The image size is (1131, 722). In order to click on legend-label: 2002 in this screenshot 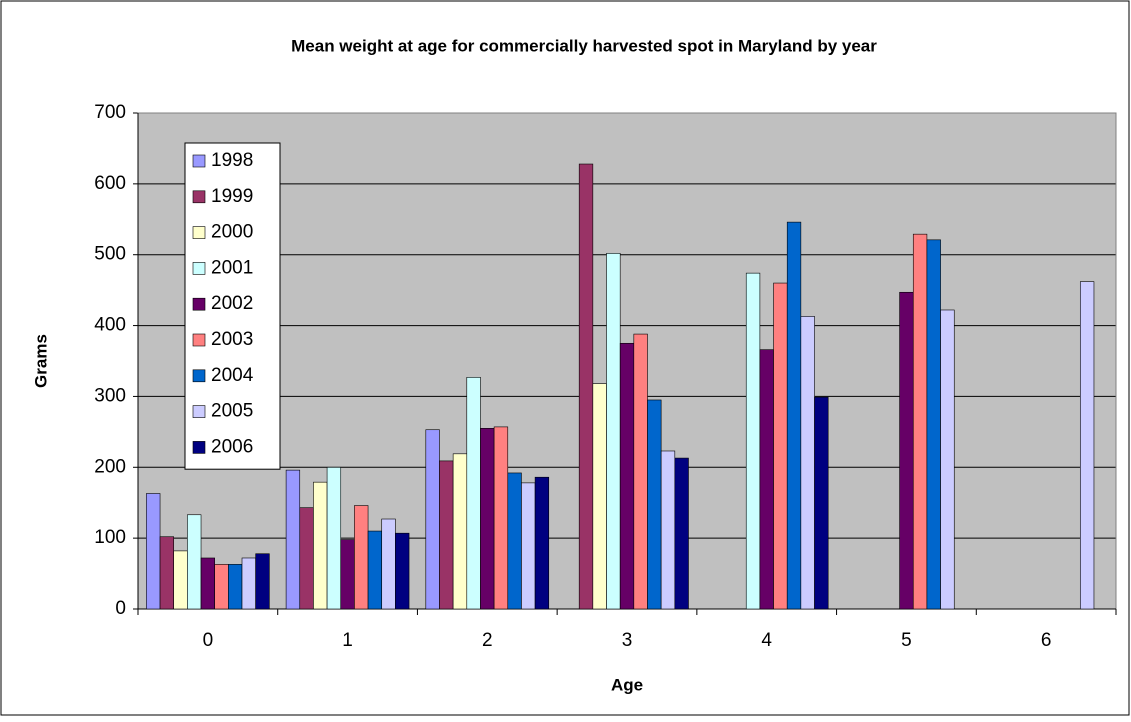, I will do `click(232, 303)`.